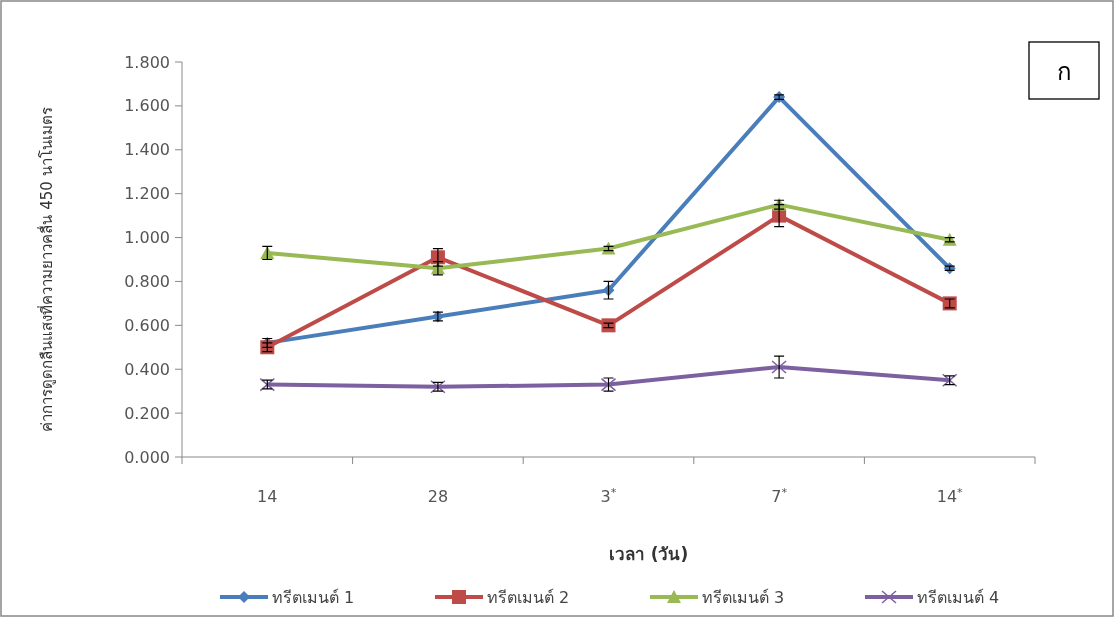  I want to click on x-tick-label: 14, so click(267, 496).